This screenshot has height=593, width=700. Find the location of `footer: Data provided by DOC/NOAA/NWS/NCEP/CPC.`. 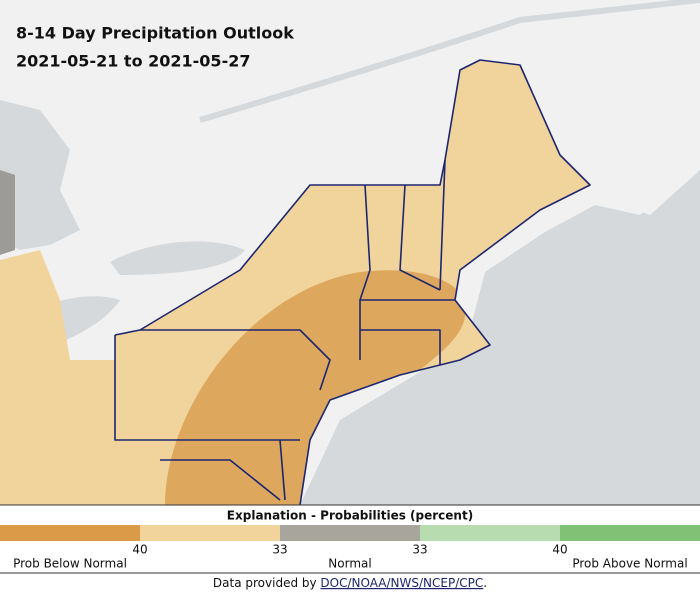

footer: Data provided by DOC/NOAA/NWS/NCEP/CPC. is located at coordinates (350, 583).